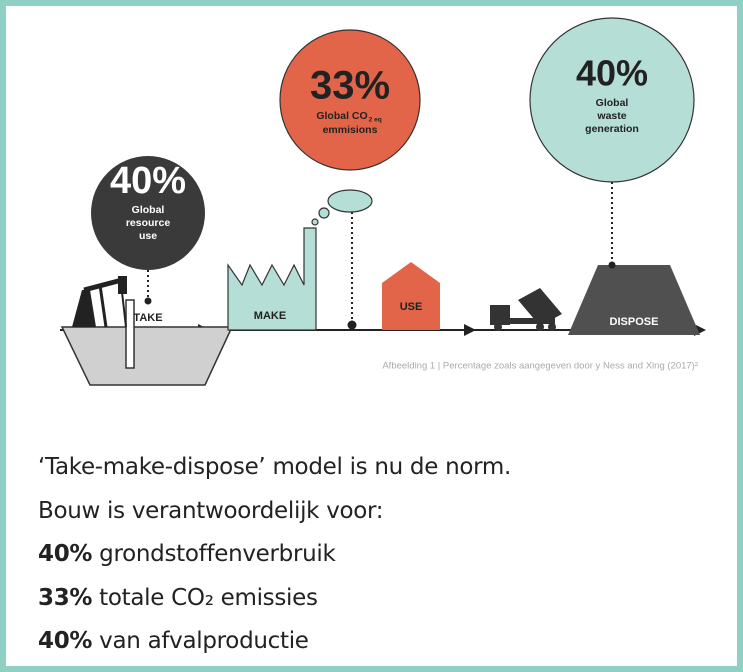 Image resolution: width=743 pixels, height=672 pixels. I want to click on intro-line: ‘Take-make-dispose’ model is nu de norm., so click(274, 467).